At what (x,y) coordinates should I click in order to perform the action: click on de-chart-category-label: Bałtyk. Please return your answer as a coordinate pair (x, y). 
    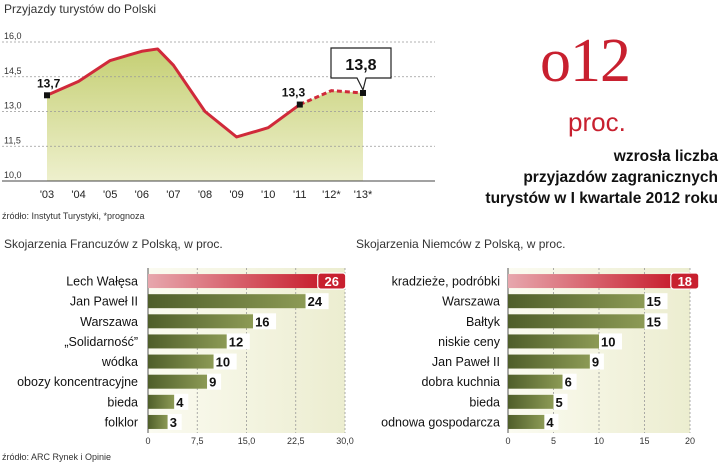
    Looking at the image, I should click on (483, 322).